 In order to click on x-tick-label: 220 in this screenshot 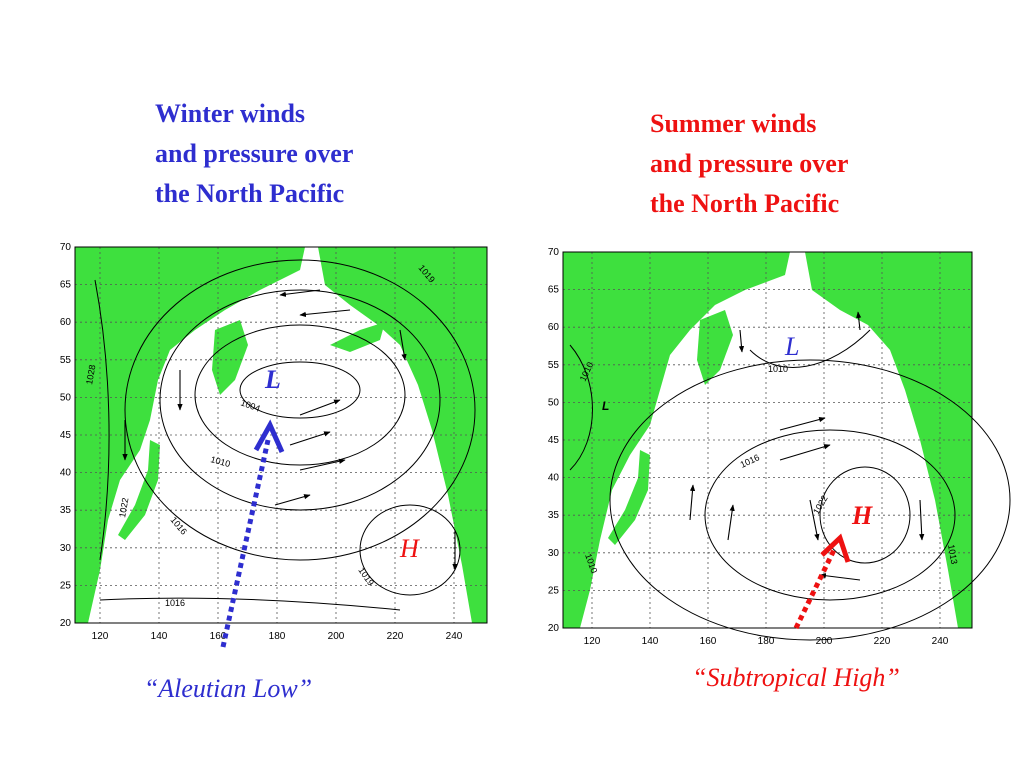, I will do `click(882, 641)`.